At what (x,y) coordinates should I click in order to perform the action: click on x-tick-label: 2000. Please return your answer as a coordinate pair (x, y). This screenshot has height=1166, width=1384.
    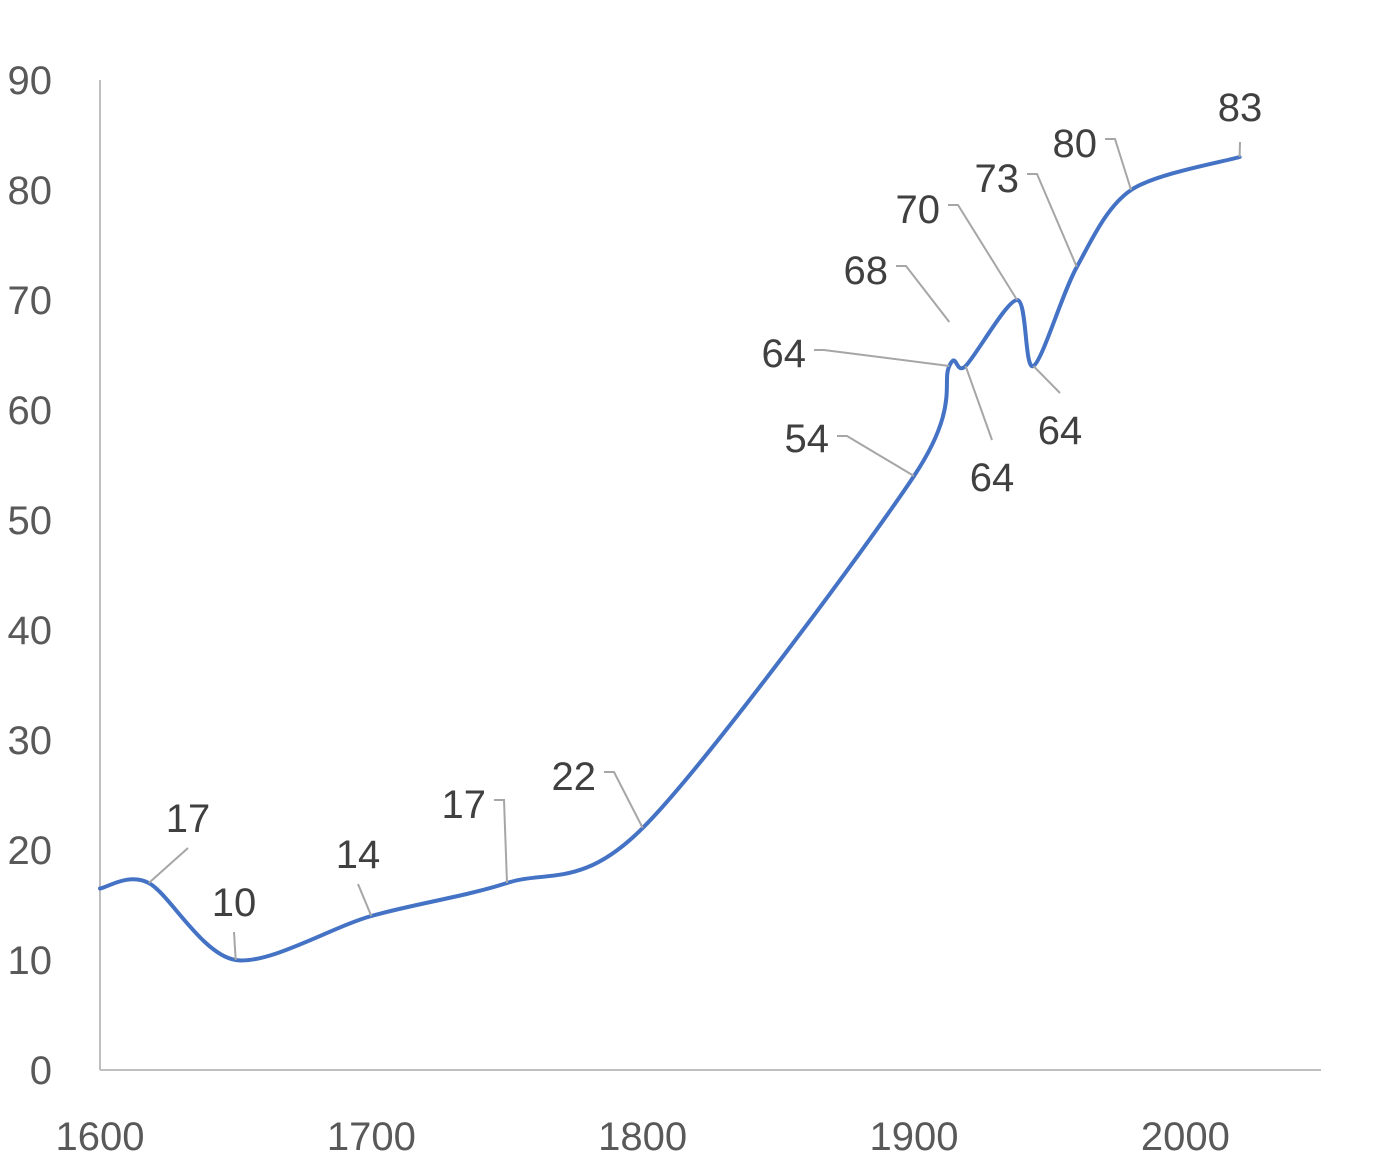
    Looking at the image, I should click on (1185, 1137).